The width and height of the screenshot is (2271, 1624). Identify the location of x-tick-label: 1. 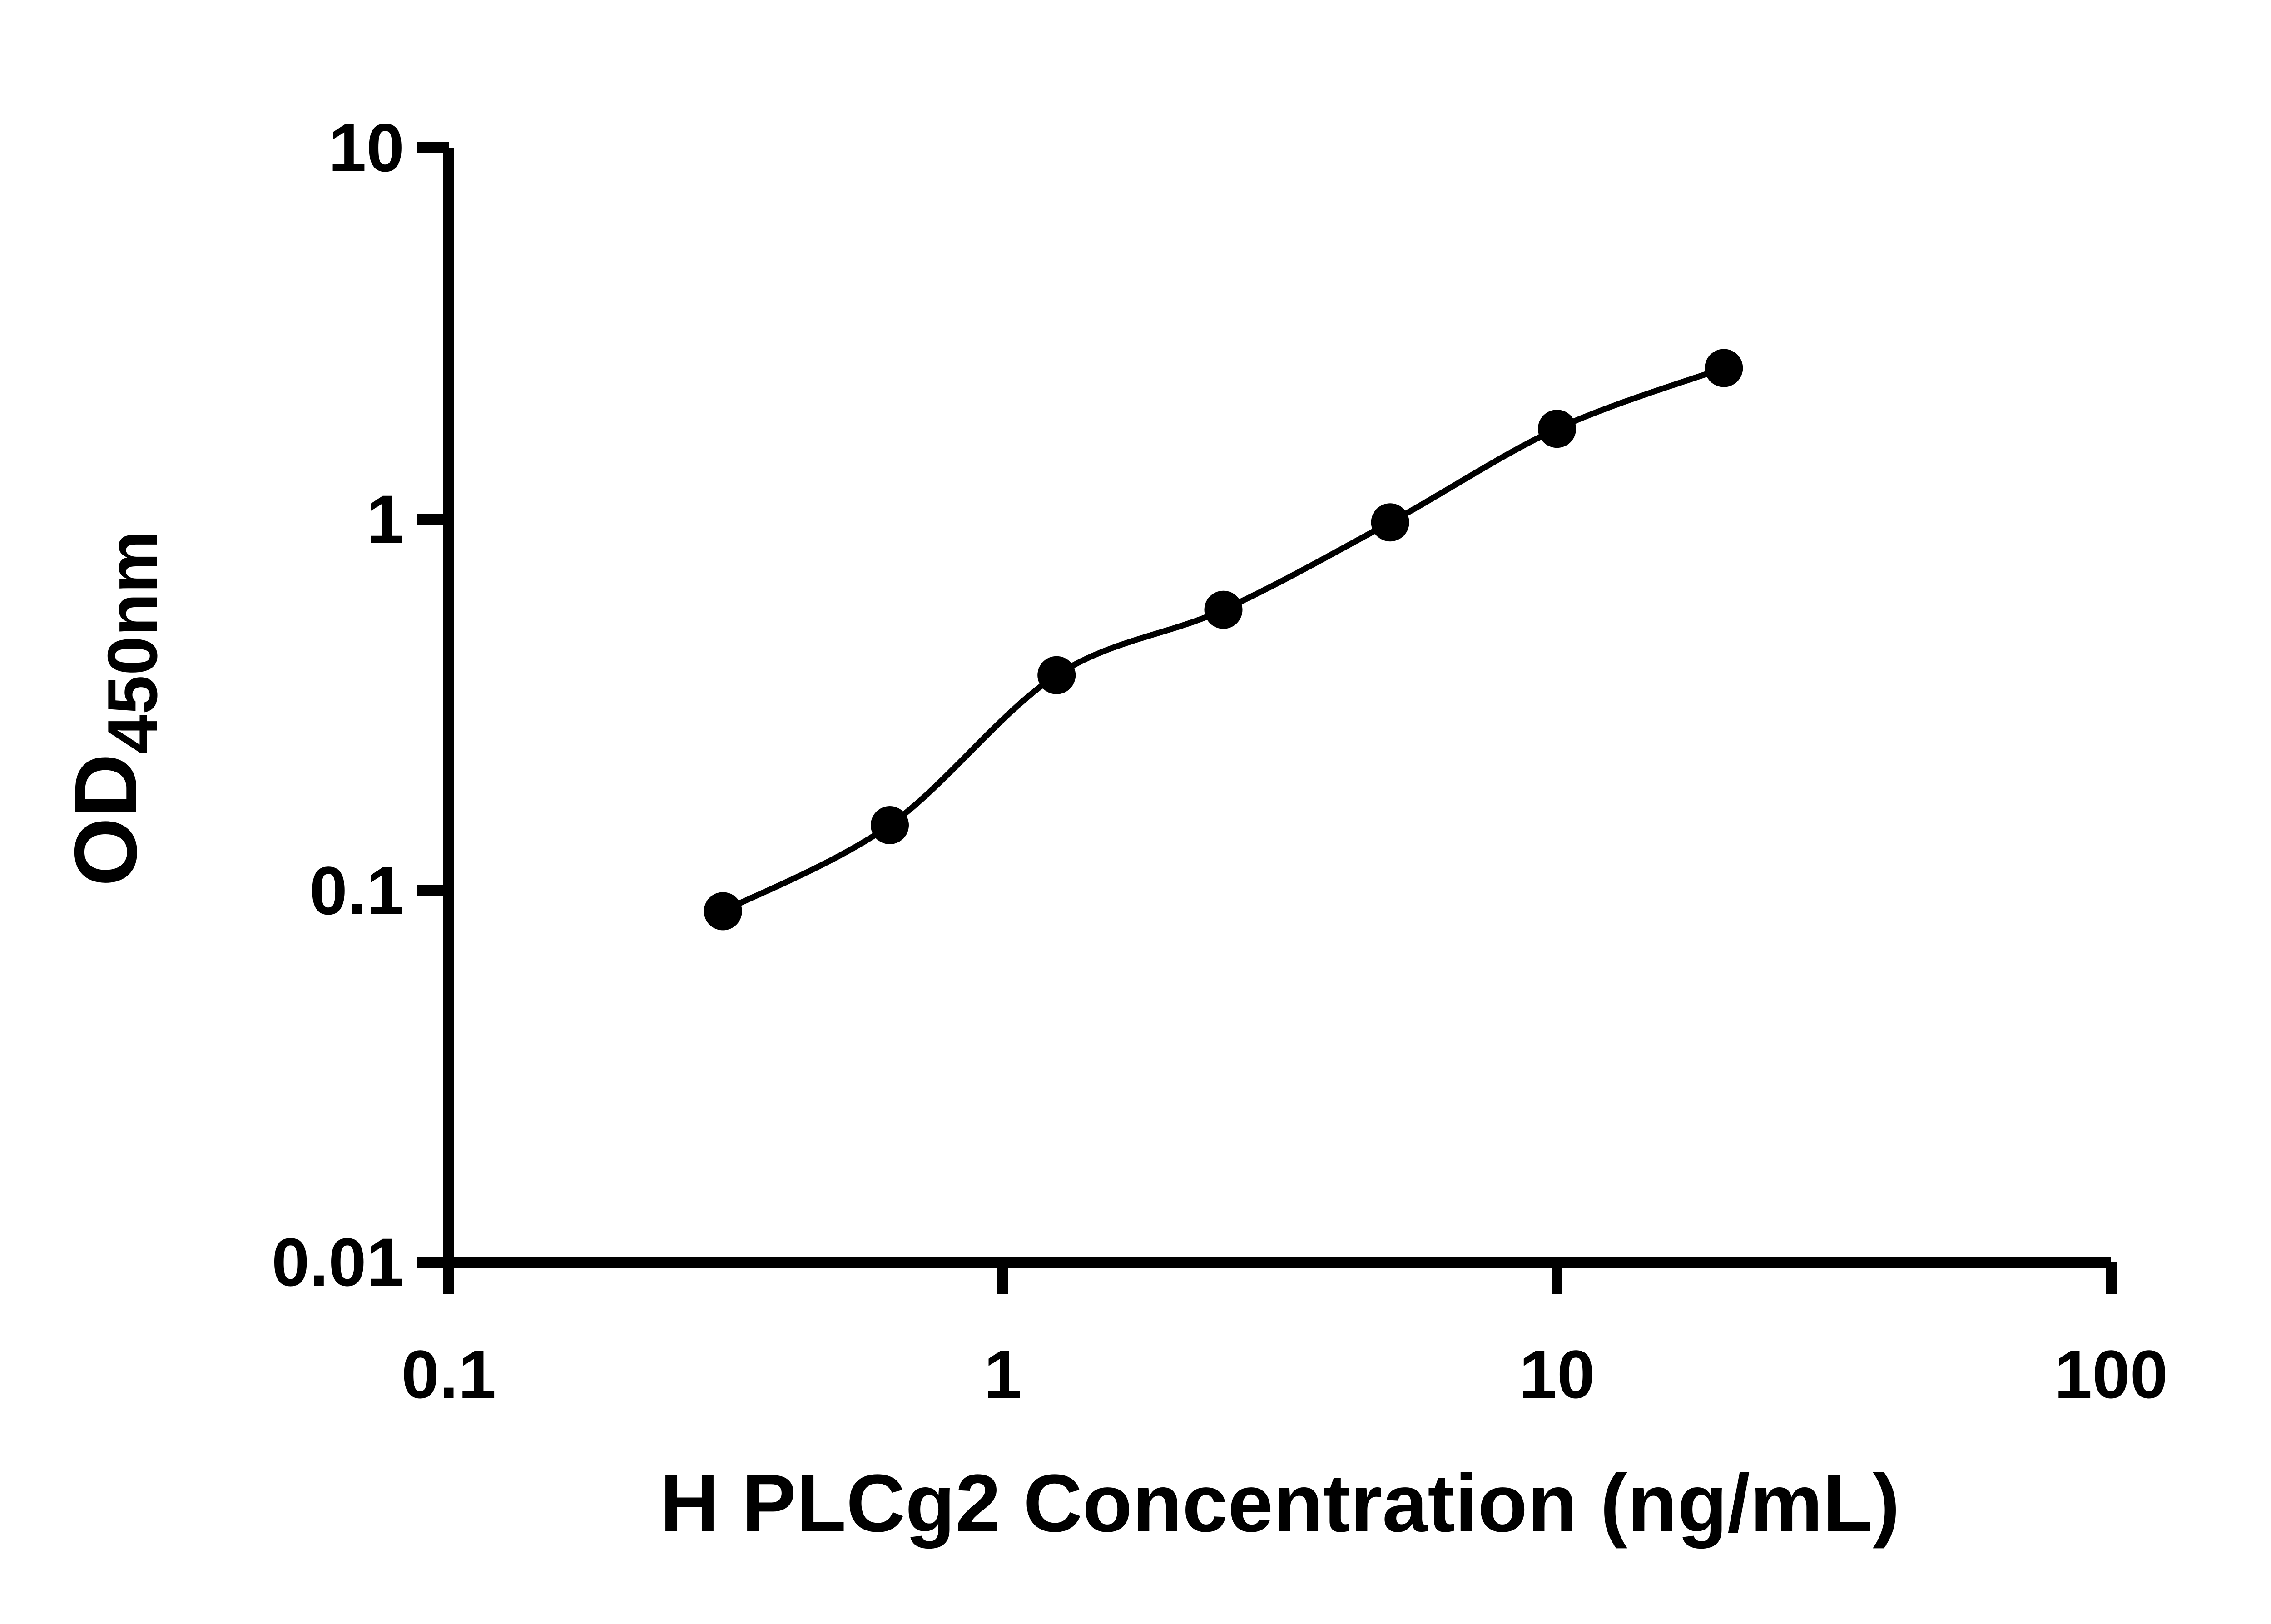
(1003, 1374).